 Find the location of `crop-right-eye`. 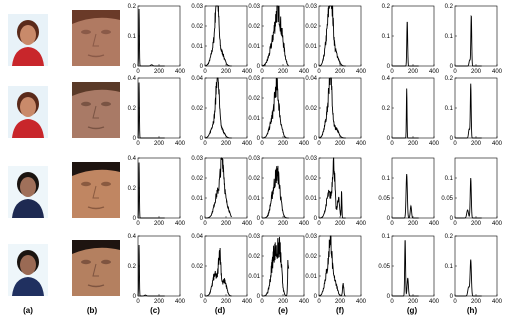

crop-right-eye is located at coordinates (106, 104).